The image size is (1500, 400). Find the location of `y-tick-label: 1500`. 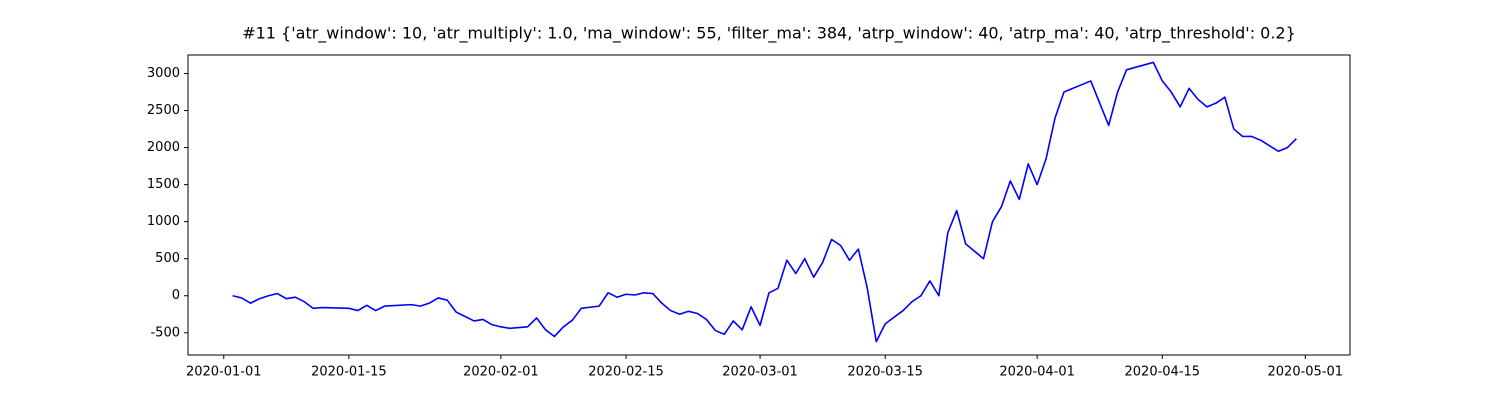

y-tick-label: 1500 is located at coordinates (163, 184).